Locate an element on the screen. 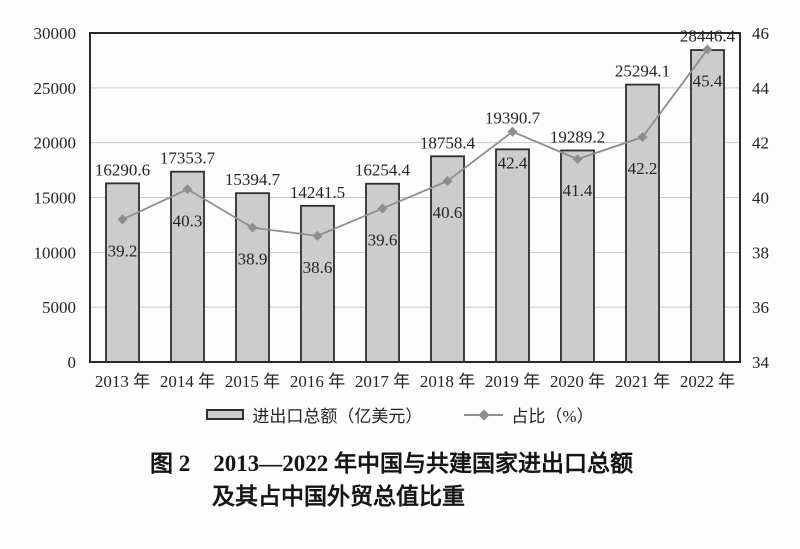 This screenshot has height=549, width=800. right-axis-tick-label: 34 is located at coordinates (761, 362).